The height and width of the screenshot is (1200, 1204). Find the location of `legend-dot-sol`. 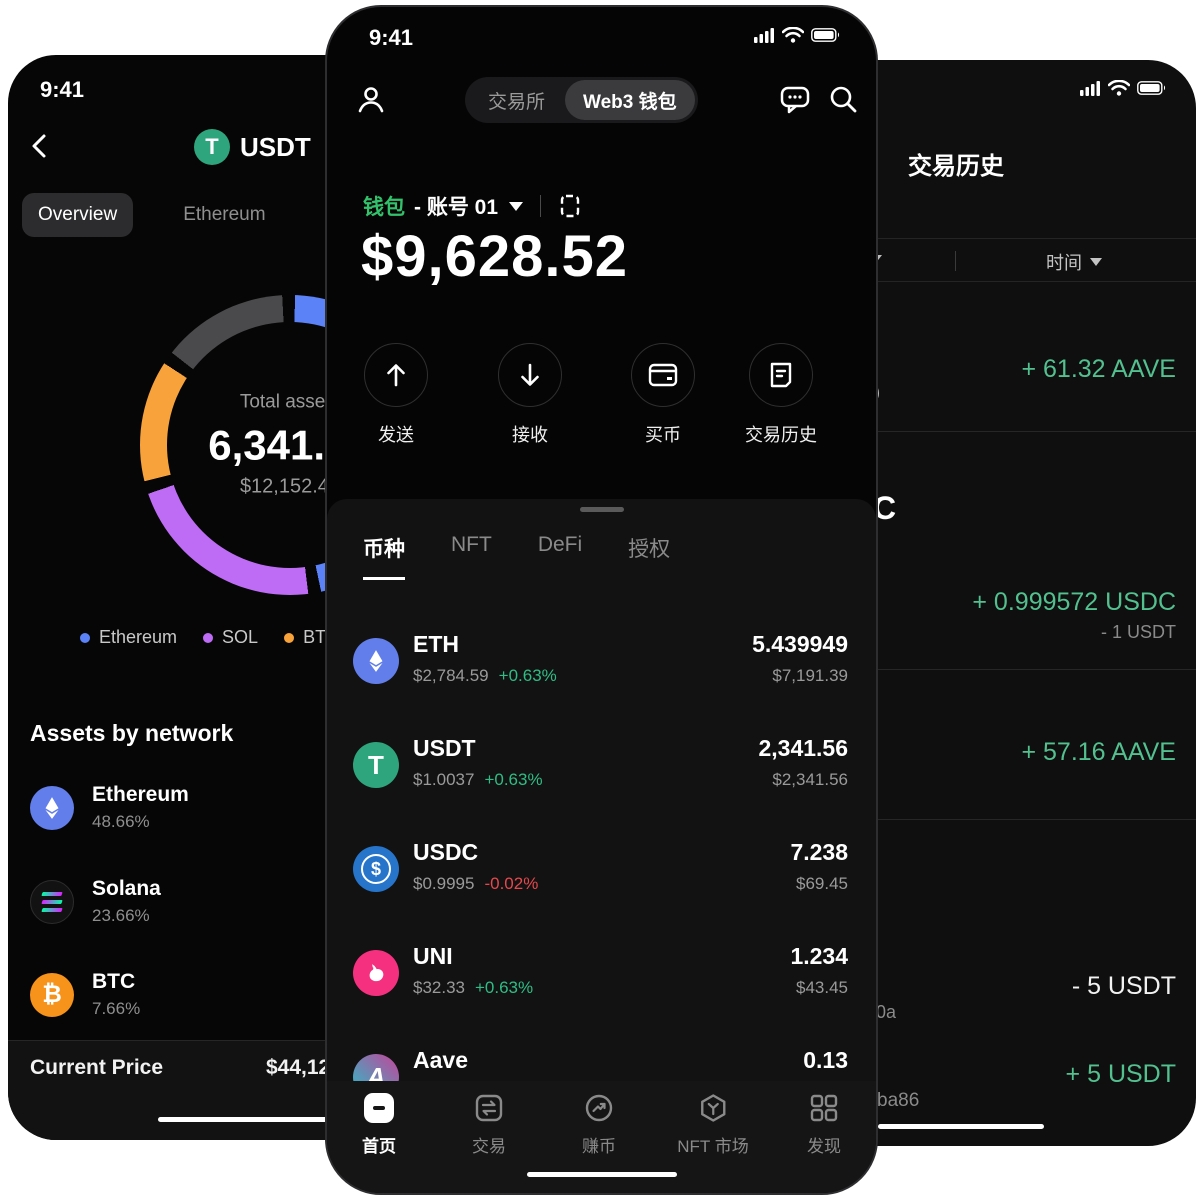

legend-dot-sol is located at coordinates (208, 637).